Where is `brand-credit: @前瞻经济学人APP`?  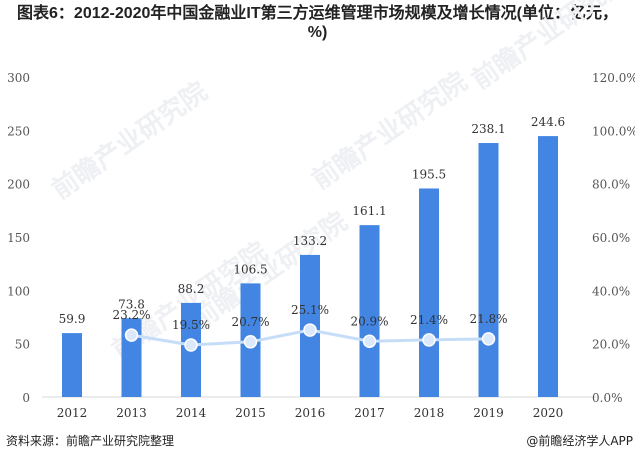
brand-credit: @前瞻经济学人APP is located at coordinates (579, 441).